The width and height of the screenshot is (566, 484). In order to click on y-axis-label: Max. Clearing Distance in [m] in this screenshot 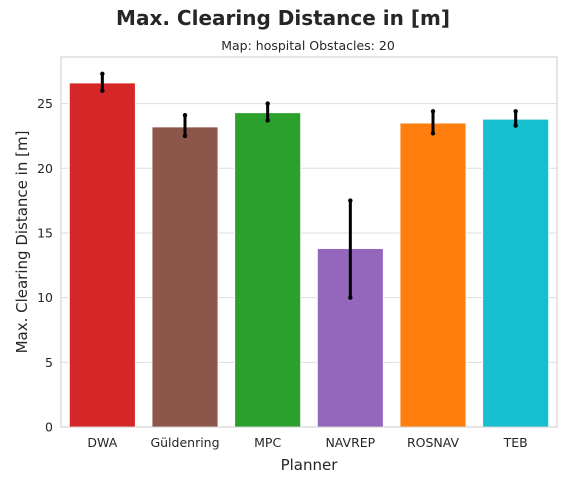, I will do `click(22, 242)`.